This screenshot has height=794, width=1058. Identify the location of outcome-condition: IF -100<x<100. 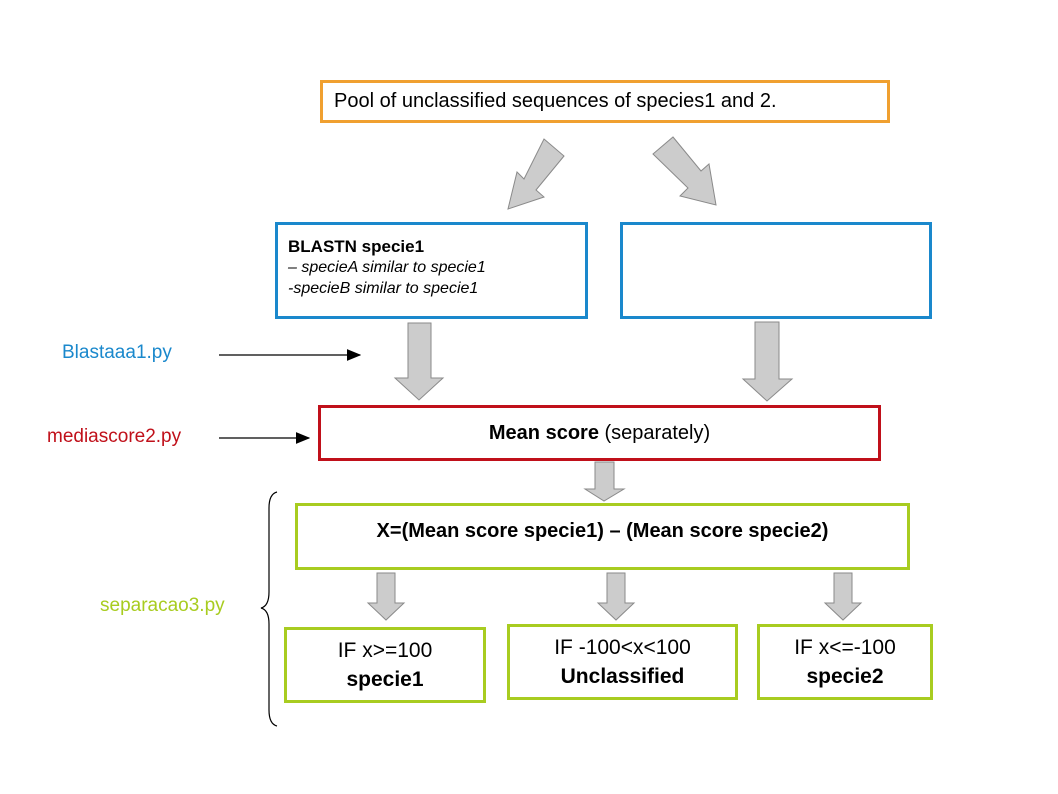
(622, 647).